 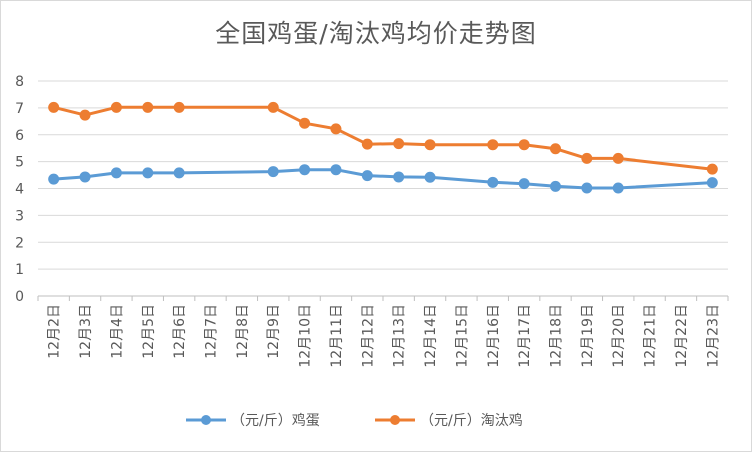 I want to click on x-tick-label: 12月19日, so click(x=588, y=336).